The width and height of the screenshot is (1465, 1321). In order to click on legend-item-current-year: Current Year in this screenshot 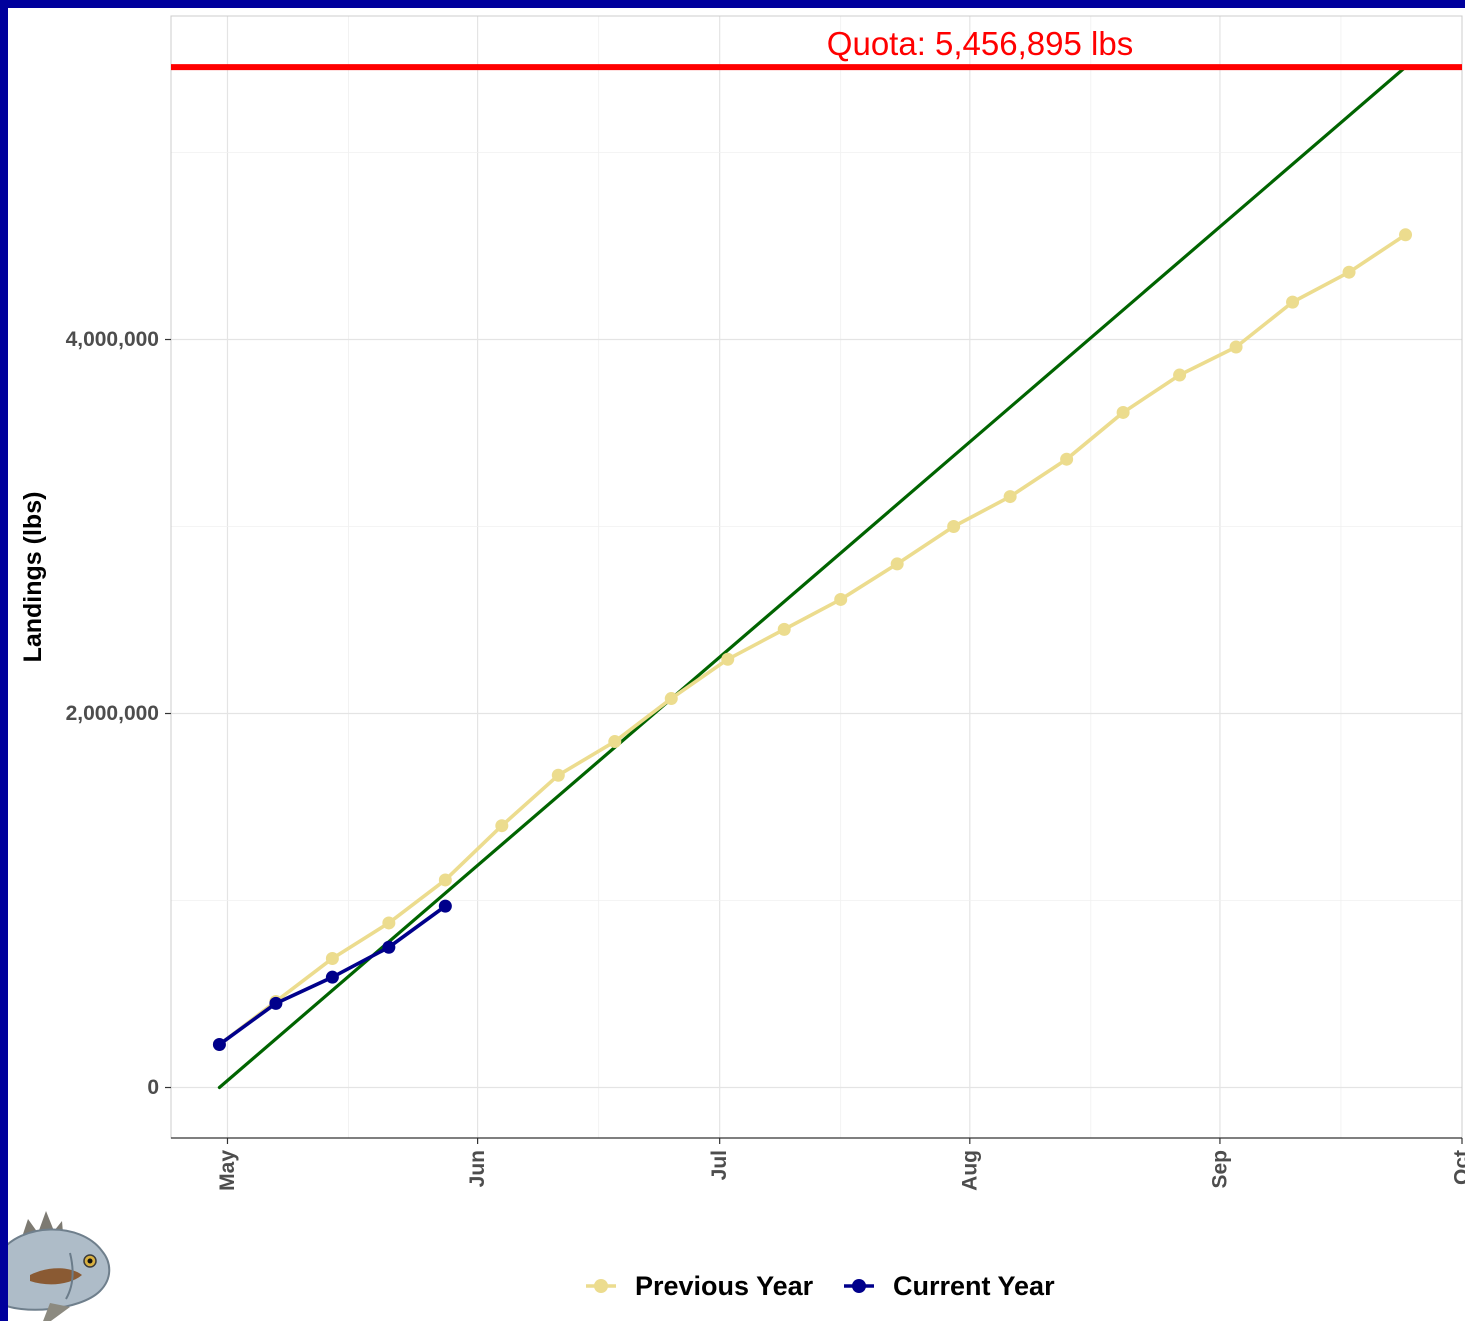, I will do `click(949, 1286)`.